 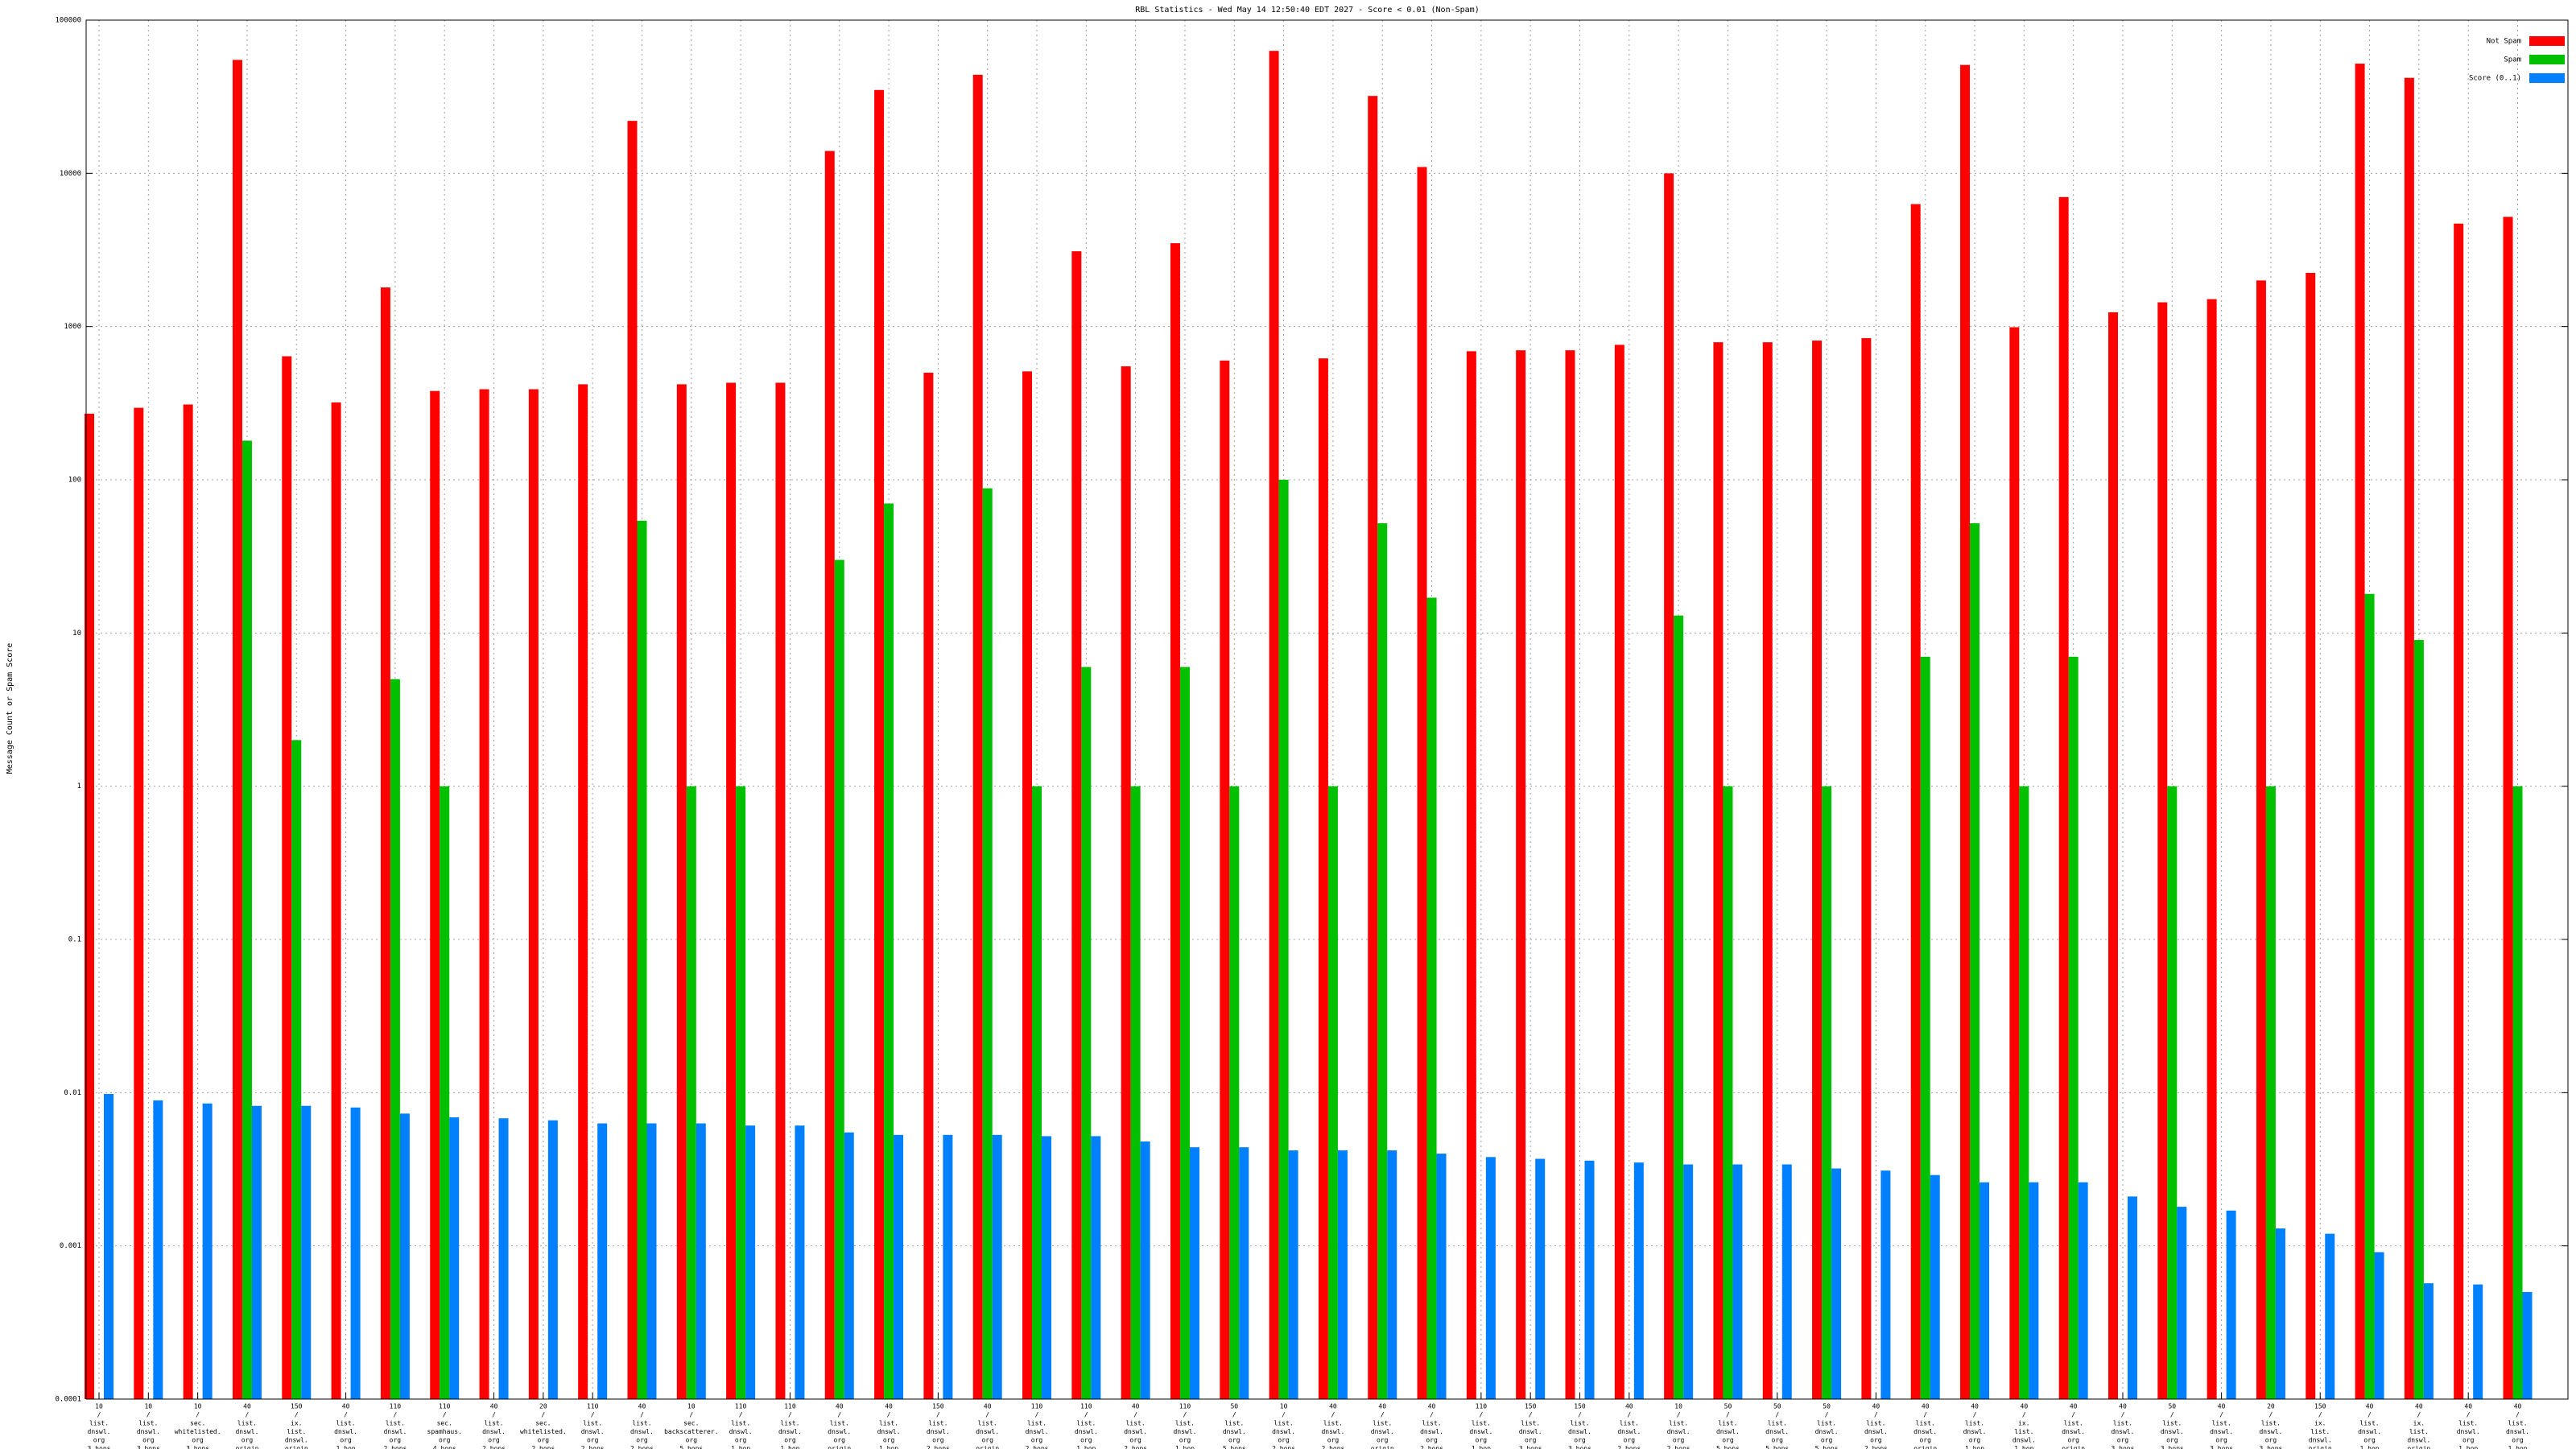 What do you see at coordinates (1284, 1406) in the screenshot?
I see `x-tick-label-line: 10` at bounding box center [1284, 1406].